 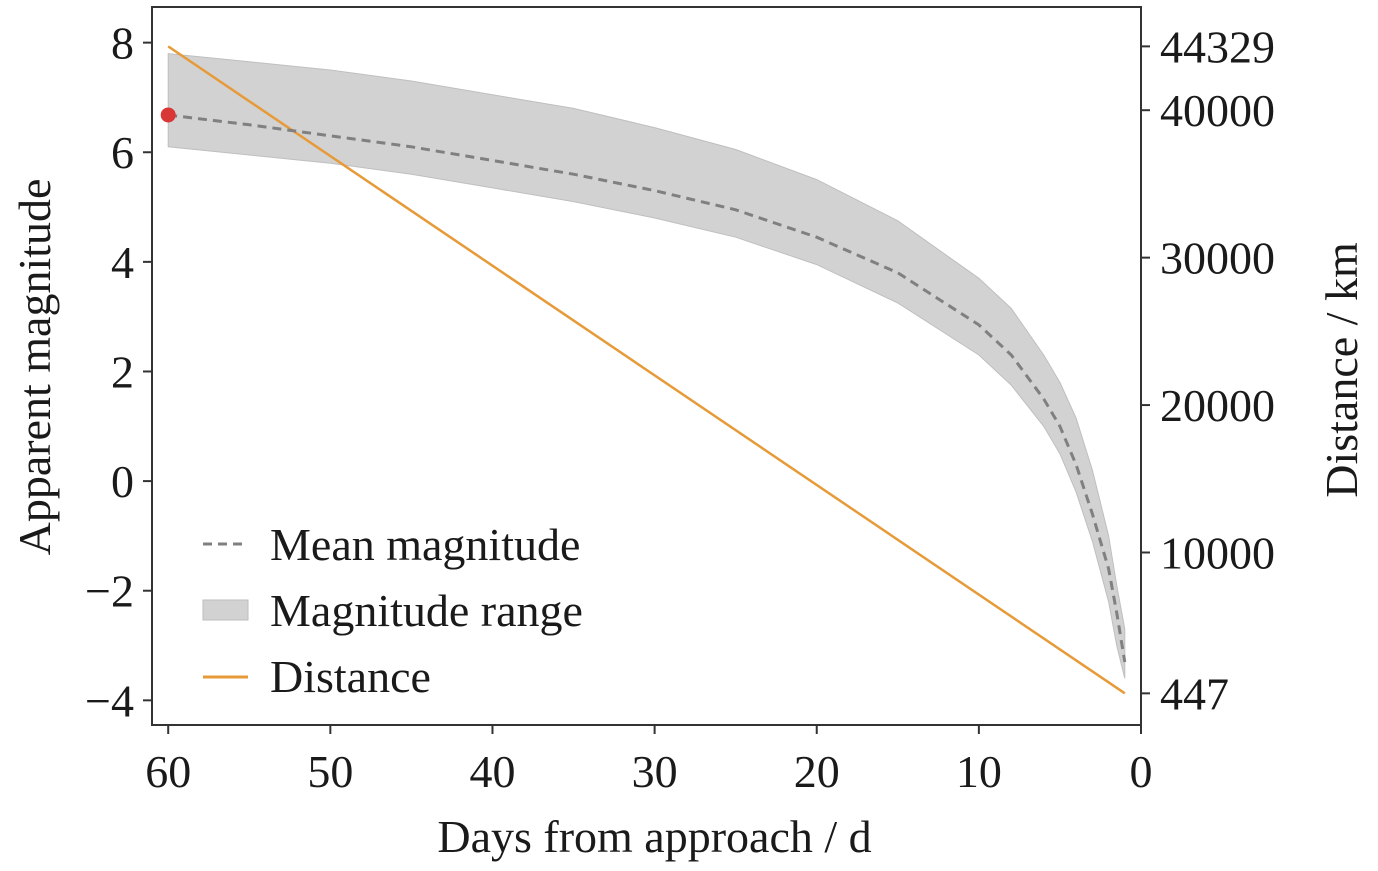 What do you see at coordinates (1217, 110) in the screenshot?
I see `y-right-tick-label: 40000` at bounding box center [1217, 110].